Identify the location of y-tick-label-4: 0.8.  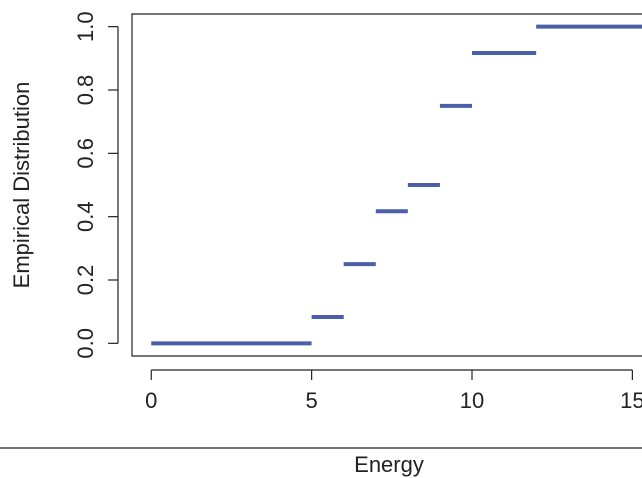
(85, 90).